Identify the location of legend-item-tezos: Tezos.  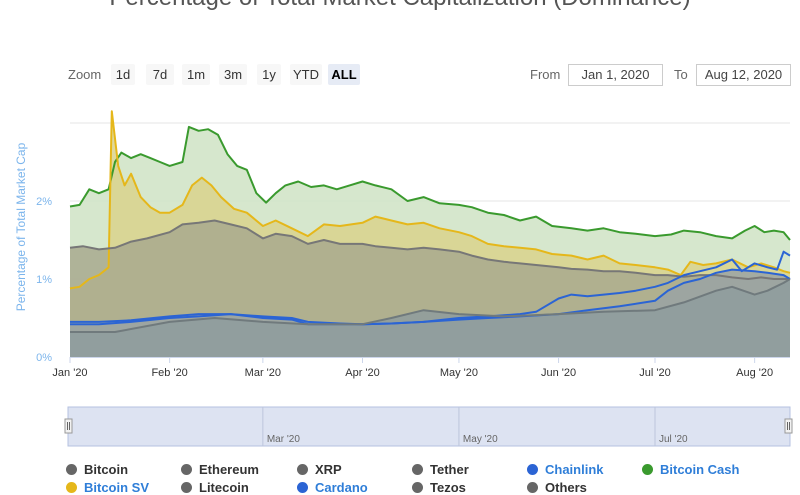
(439, 487).